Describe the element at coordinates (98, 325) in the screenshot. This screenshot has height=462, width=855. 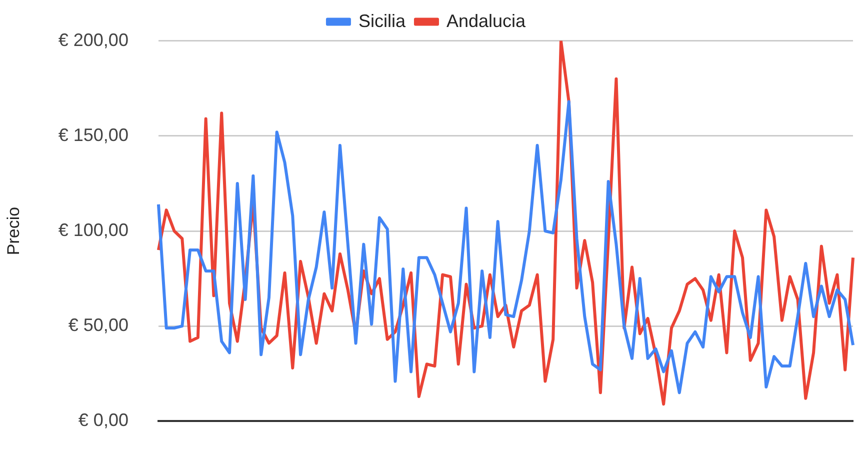
I see `y-tick-label: € 50,00` at that location.